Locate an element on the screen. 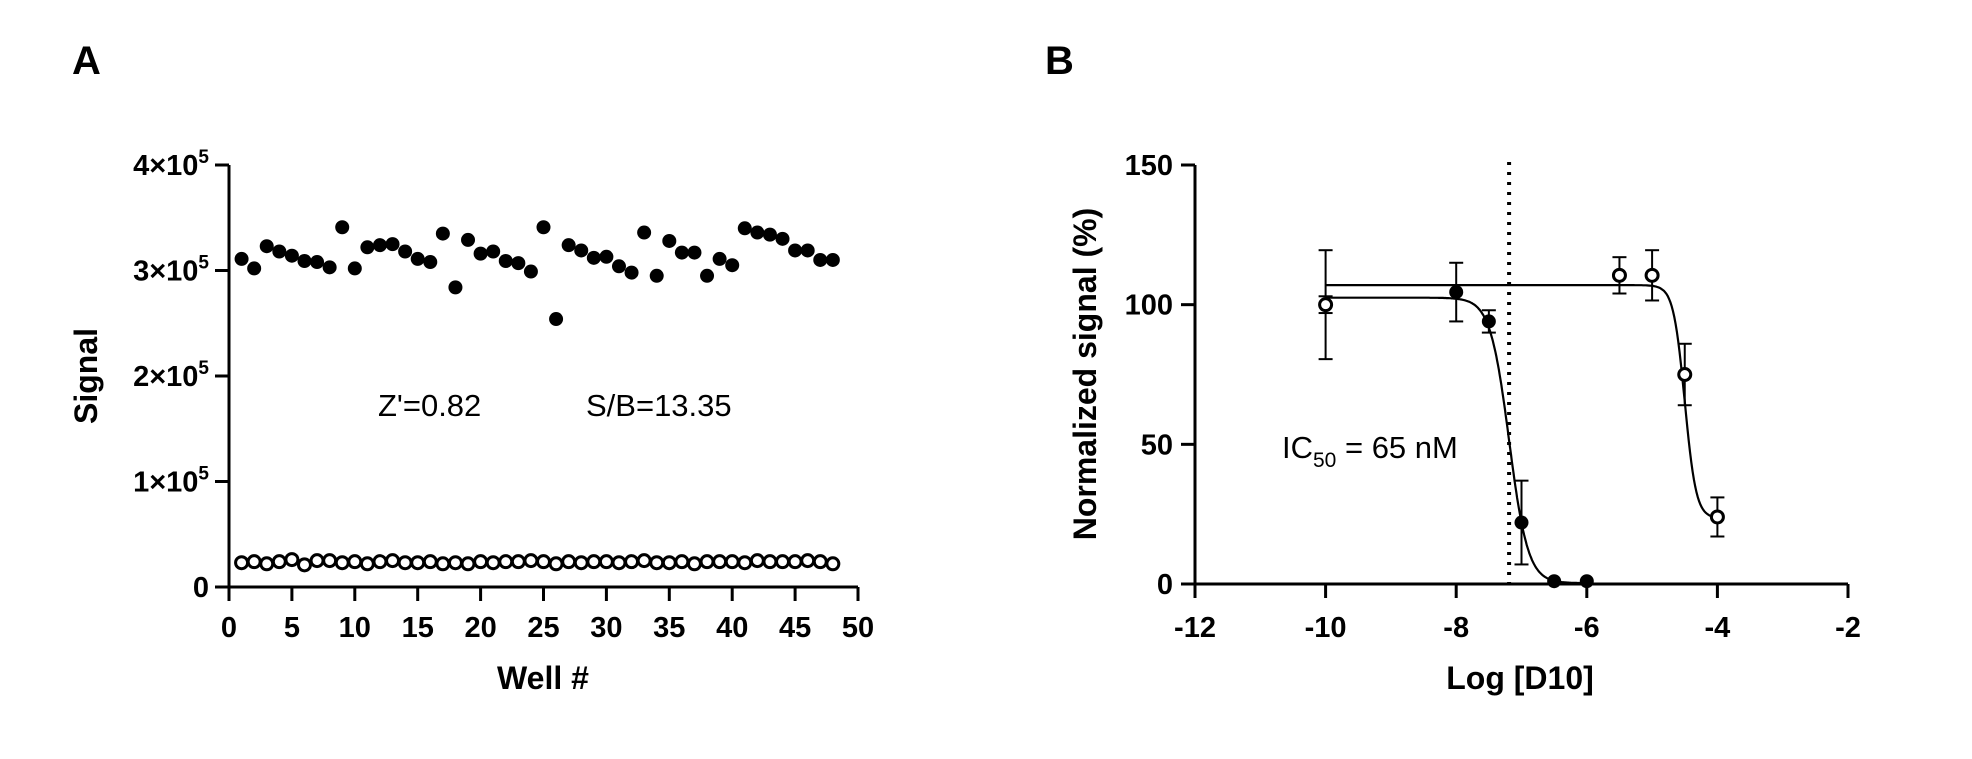  panel-b-x-axis-title: Log [D10] is located at coordinates (1520, 678).